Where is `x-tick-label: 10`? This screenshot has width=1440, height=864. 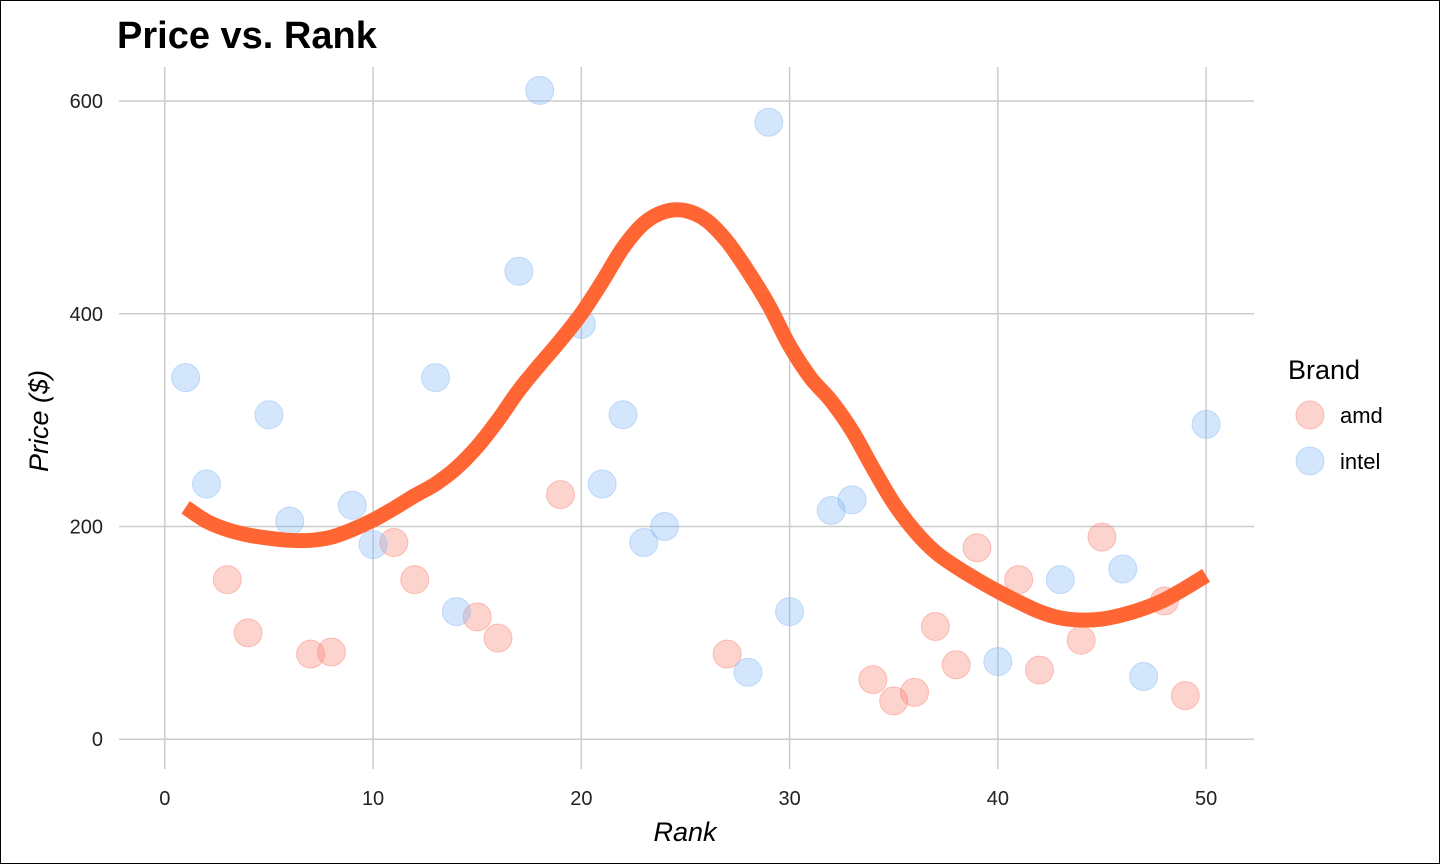 x-tick-label: 10 is located at coordinates (373, 799).